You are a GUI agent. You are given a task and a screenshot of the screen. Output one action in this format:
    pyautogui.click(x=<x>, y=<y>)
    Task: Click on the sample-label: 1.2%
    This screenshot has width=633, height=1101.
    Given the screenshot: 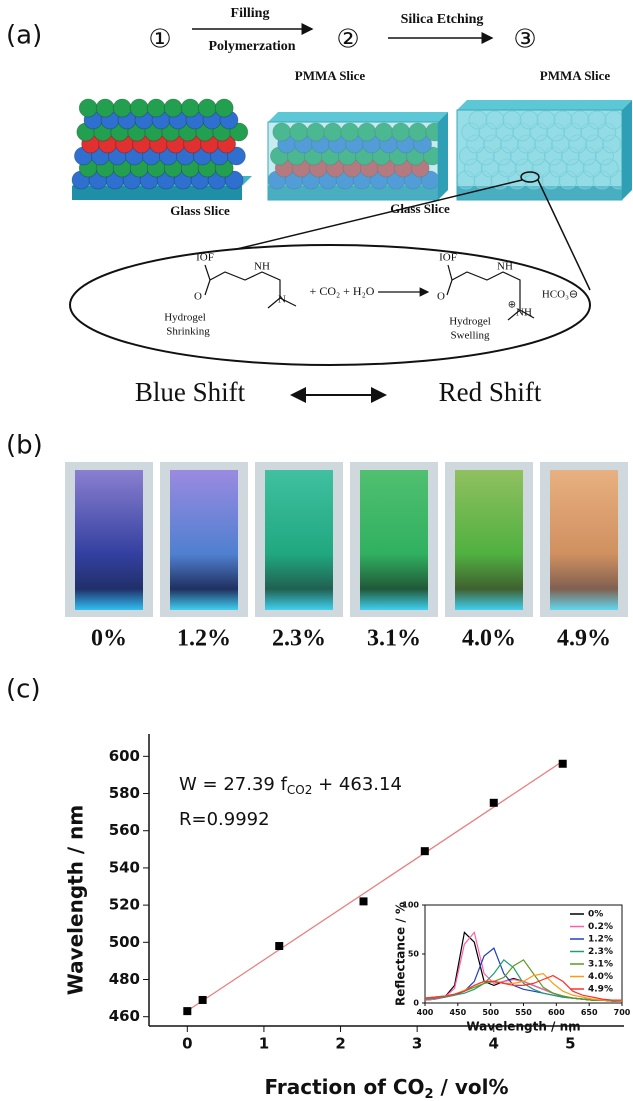 What is the action you would take?
    pyautogui.click(x=204, y=639)
    